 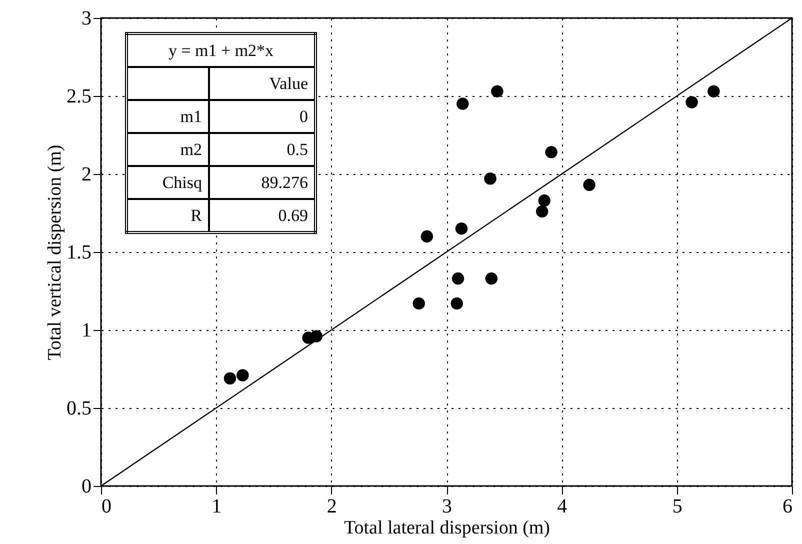 What do you see at coordinates (262, 116) in the screenshot?
I see `annotation: 0` at bounding box center [262, 116].